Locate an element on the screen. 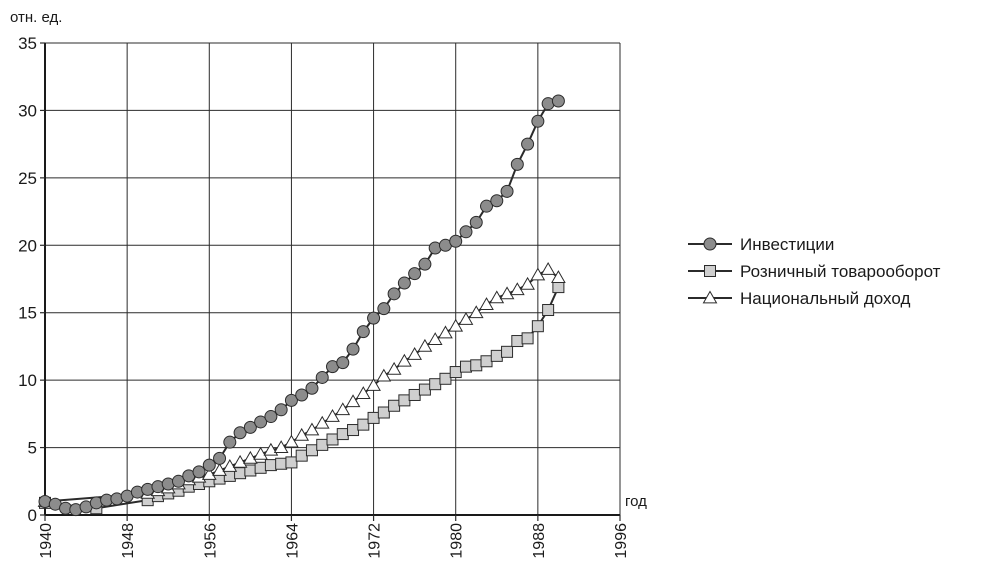  x-tick-label: 1980 is located at coordinates (457, 541).